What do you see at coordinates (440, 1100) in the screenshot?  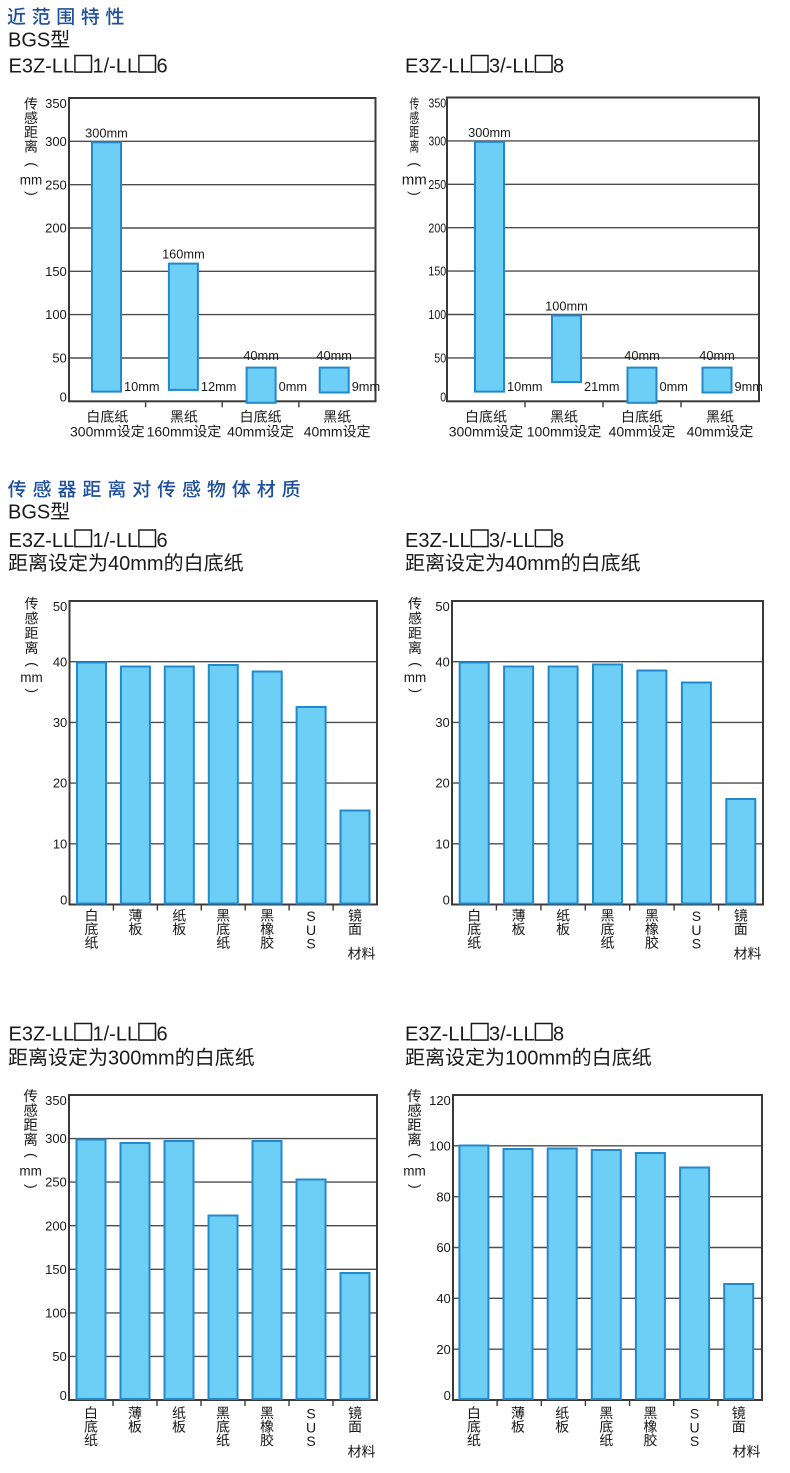 I see `svg-text: 120` at bounding box center [440, 1100].